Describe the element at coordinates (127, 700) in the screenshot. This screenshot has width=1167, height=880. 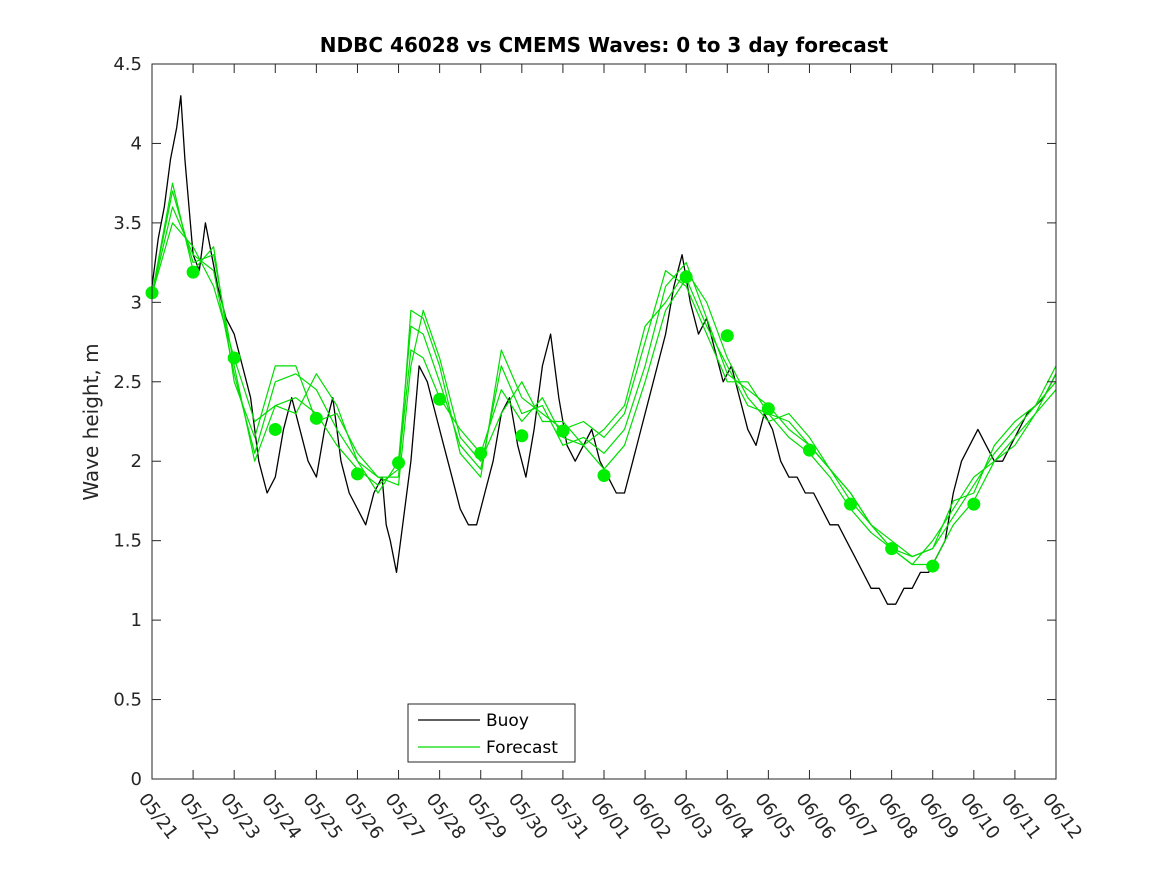
I see `y-tick-label: 0.5` at that location.